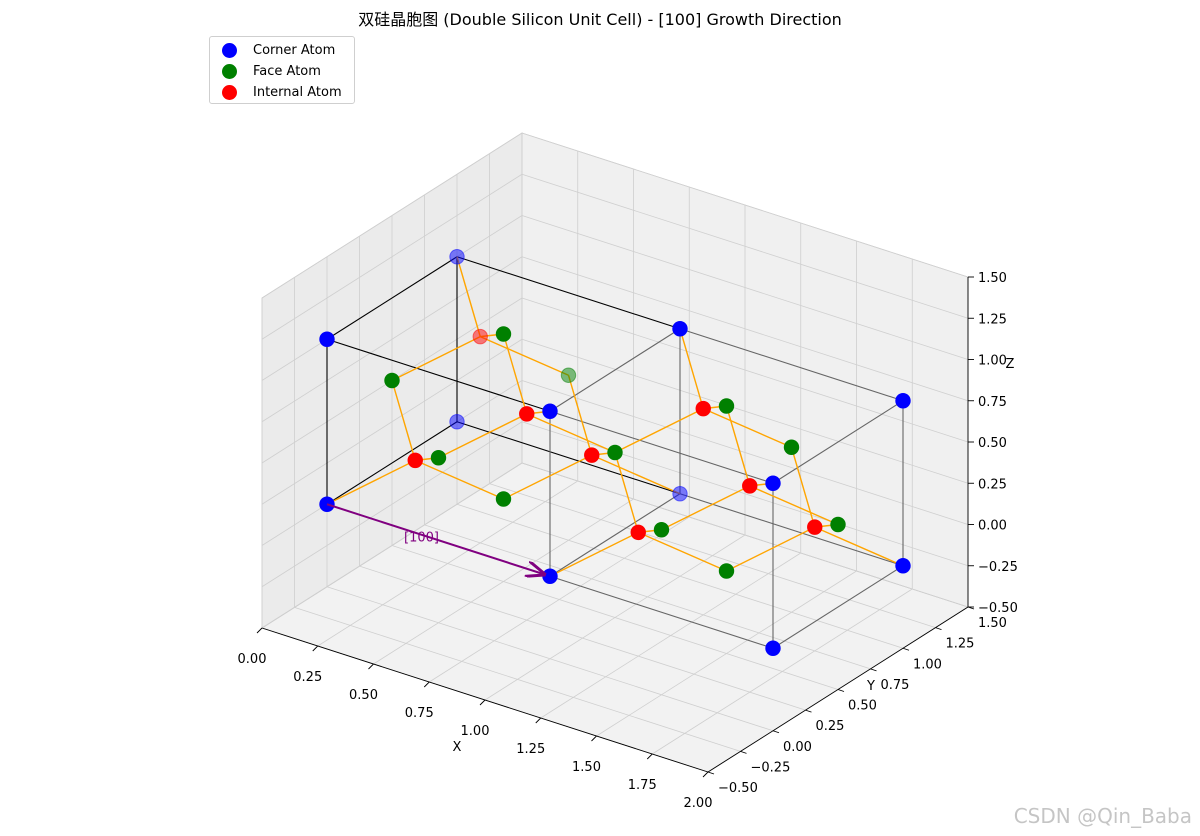 This screenshot has width=1200, height=836. I want to click on y-tick-label: −0.25, so click(771, 767).